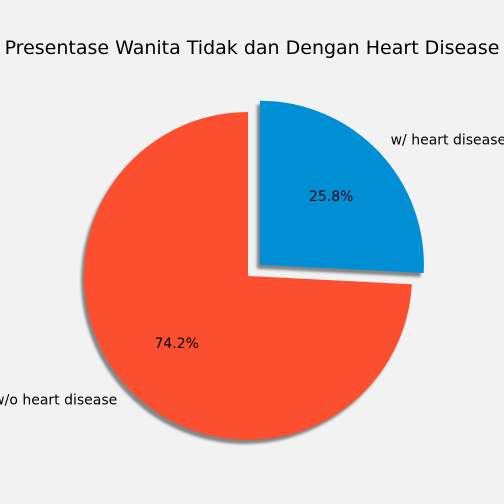 This screenshot has height=504, width=504. I want to click on slice-percent-w-o-heart-disease: 74.2%, so click(176, 344).